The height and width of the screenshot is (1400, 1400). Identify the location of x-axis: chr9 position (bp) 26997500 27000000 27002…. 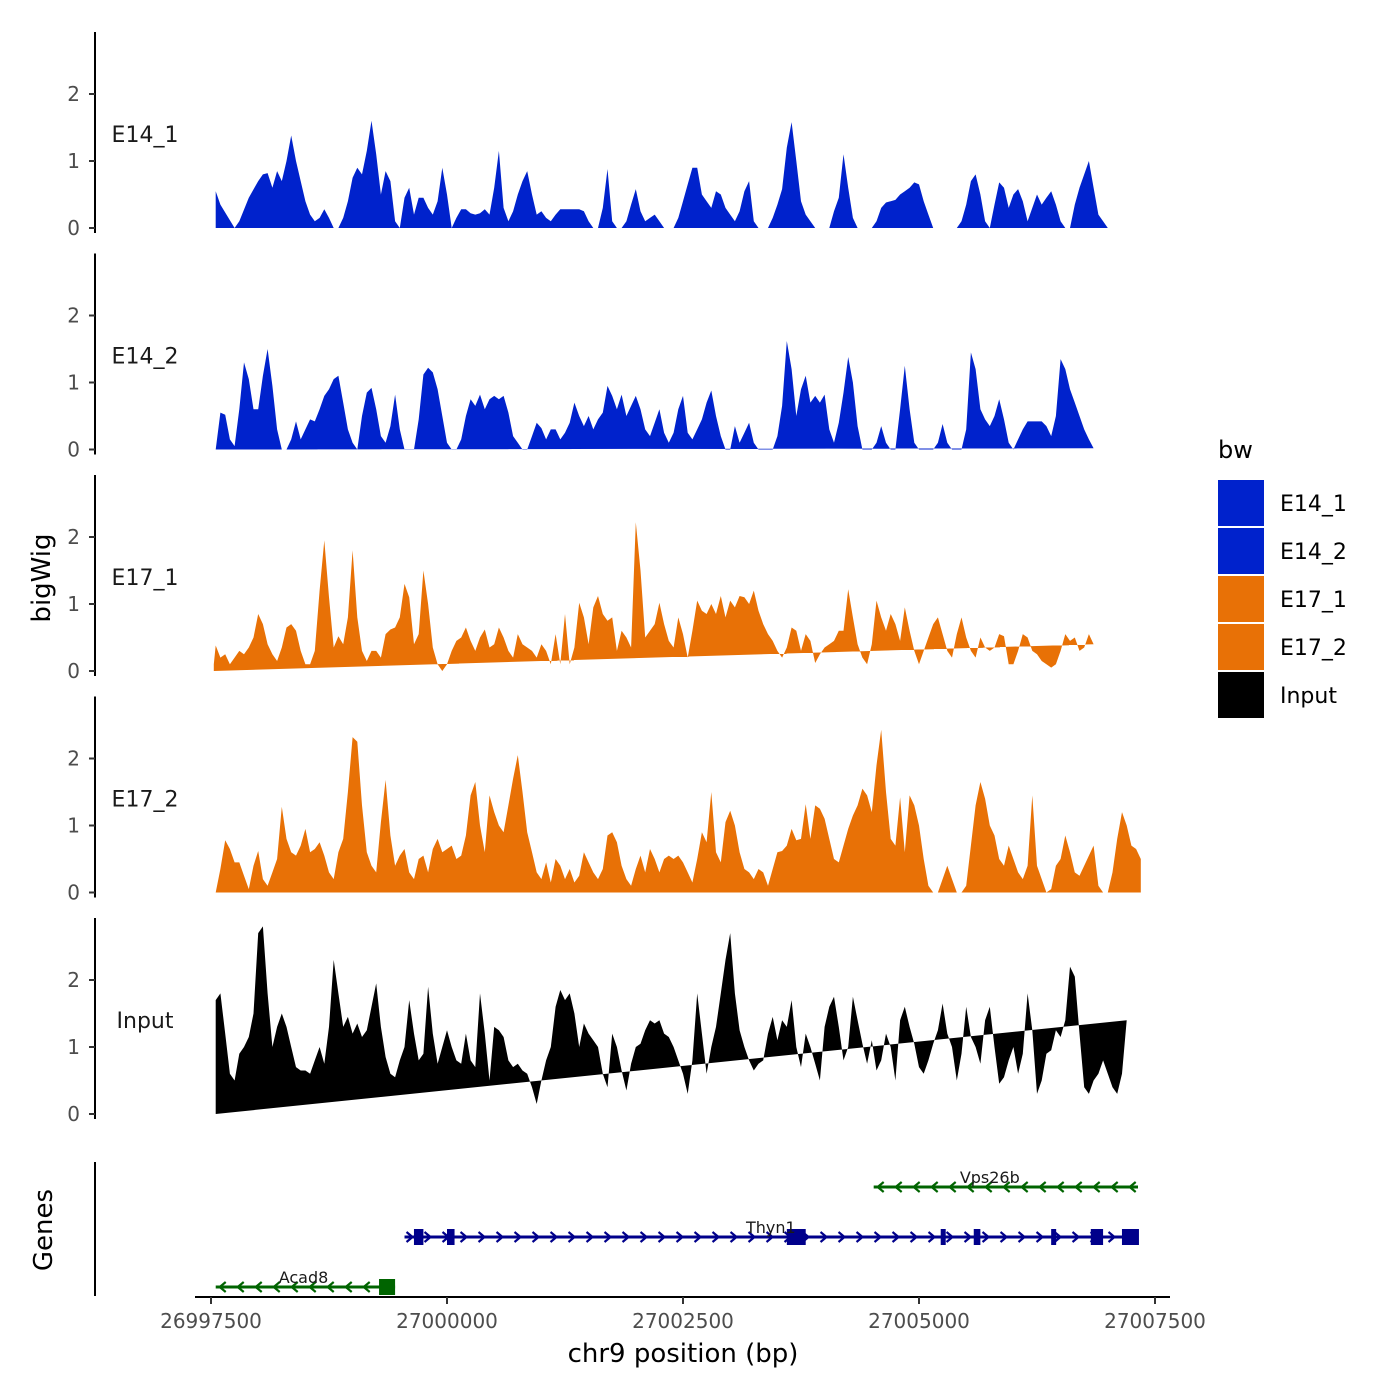
(683, 1332).